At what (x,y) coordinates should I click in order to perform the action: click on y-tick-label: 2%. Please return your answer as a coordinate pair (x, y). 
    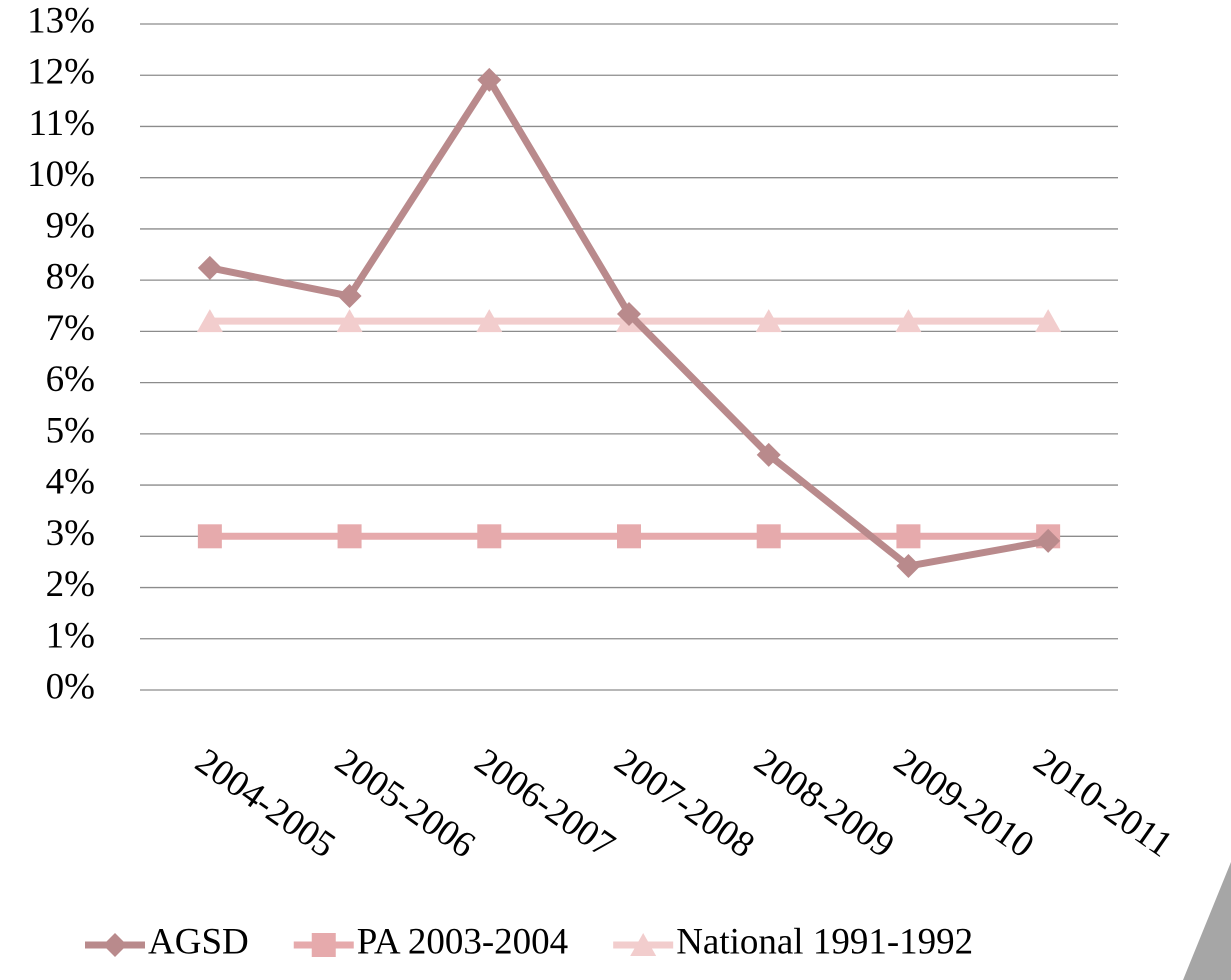
    Looking at the image, I should click on (70, 584).